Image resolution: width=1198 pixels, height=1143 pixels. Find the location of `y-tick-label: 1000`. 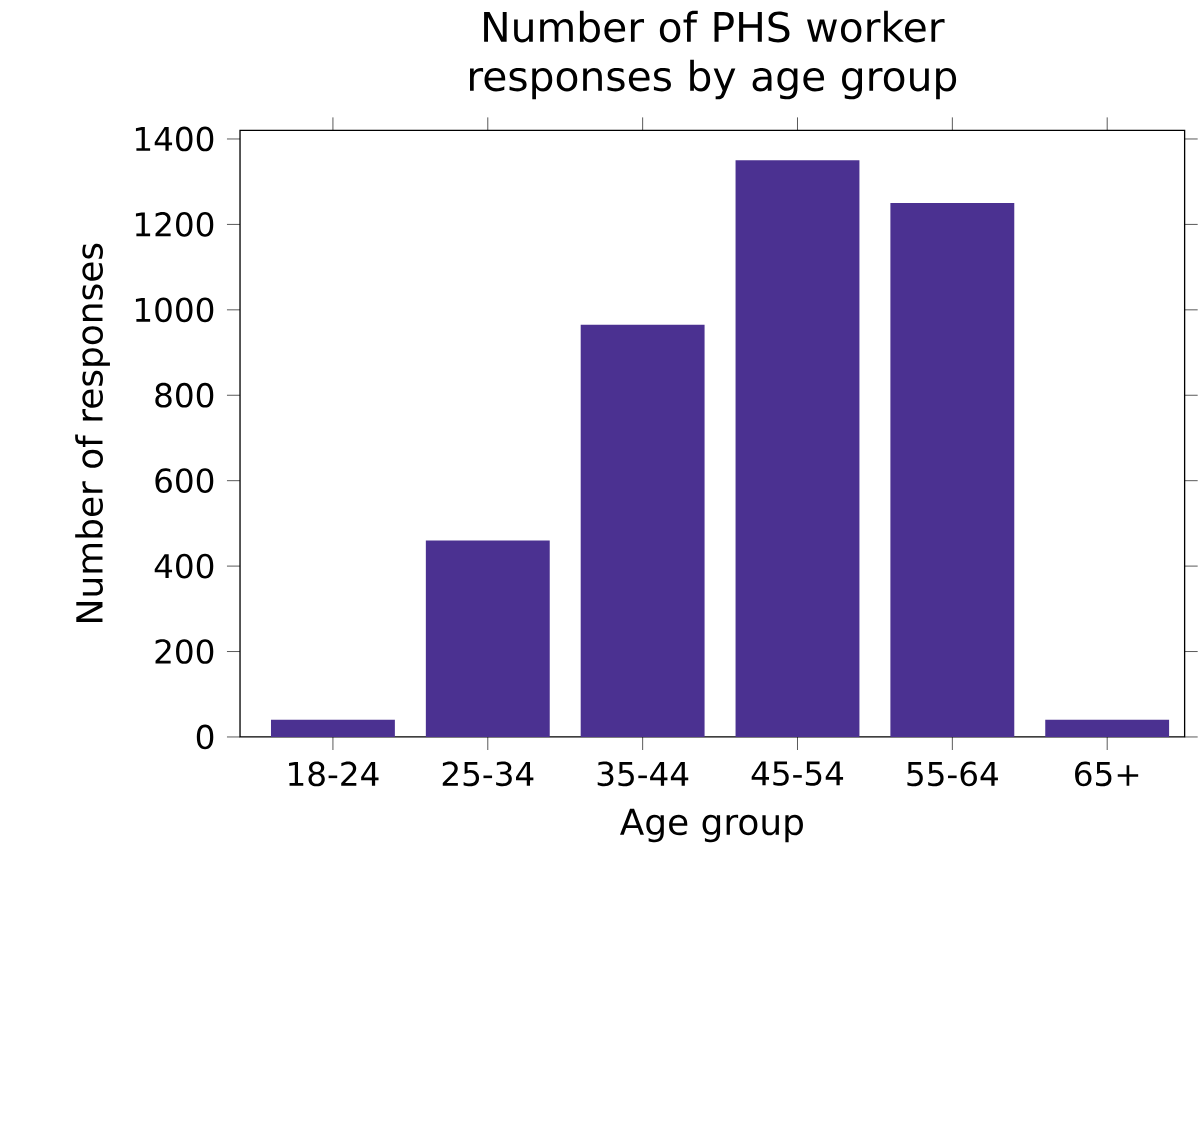

y-tick-label: 1000 is located at coordinates (174, 310).